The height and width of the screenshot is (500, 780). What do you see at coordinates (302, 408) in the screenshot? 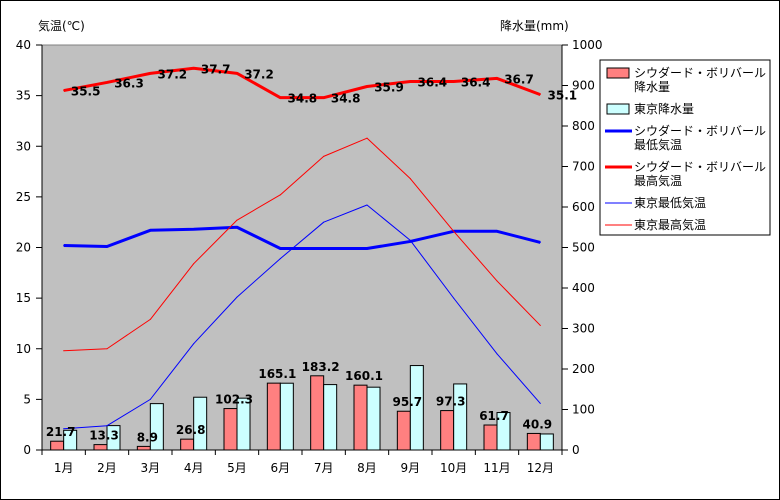
I see `bar-series` at bounding box center [302, 408].